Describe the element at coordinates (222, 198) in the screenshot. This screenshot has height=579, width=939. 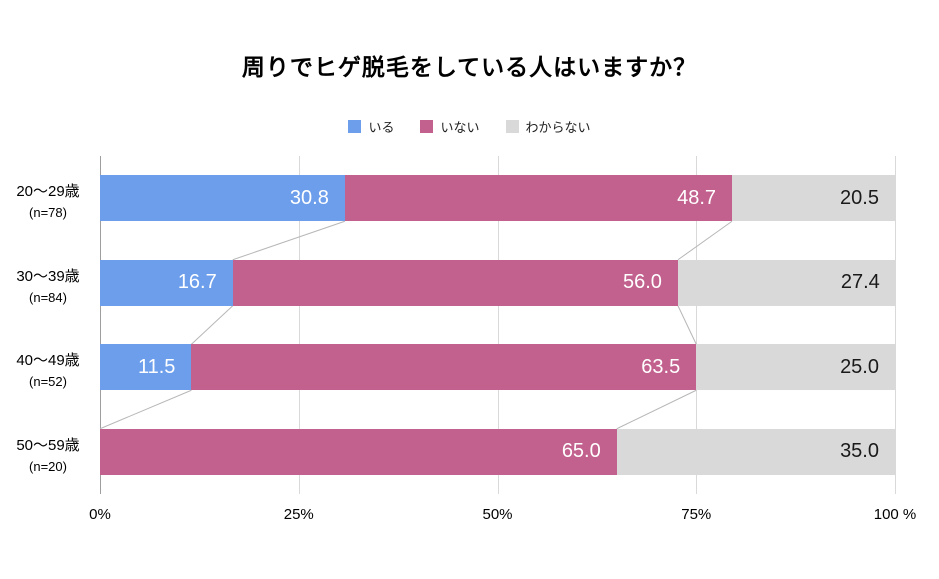
I see `bar-segment: 30.8` at that location.